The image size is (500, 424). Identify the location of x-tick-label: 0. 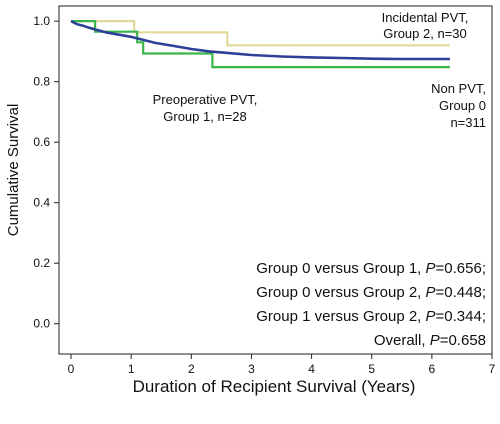
(71, 369).